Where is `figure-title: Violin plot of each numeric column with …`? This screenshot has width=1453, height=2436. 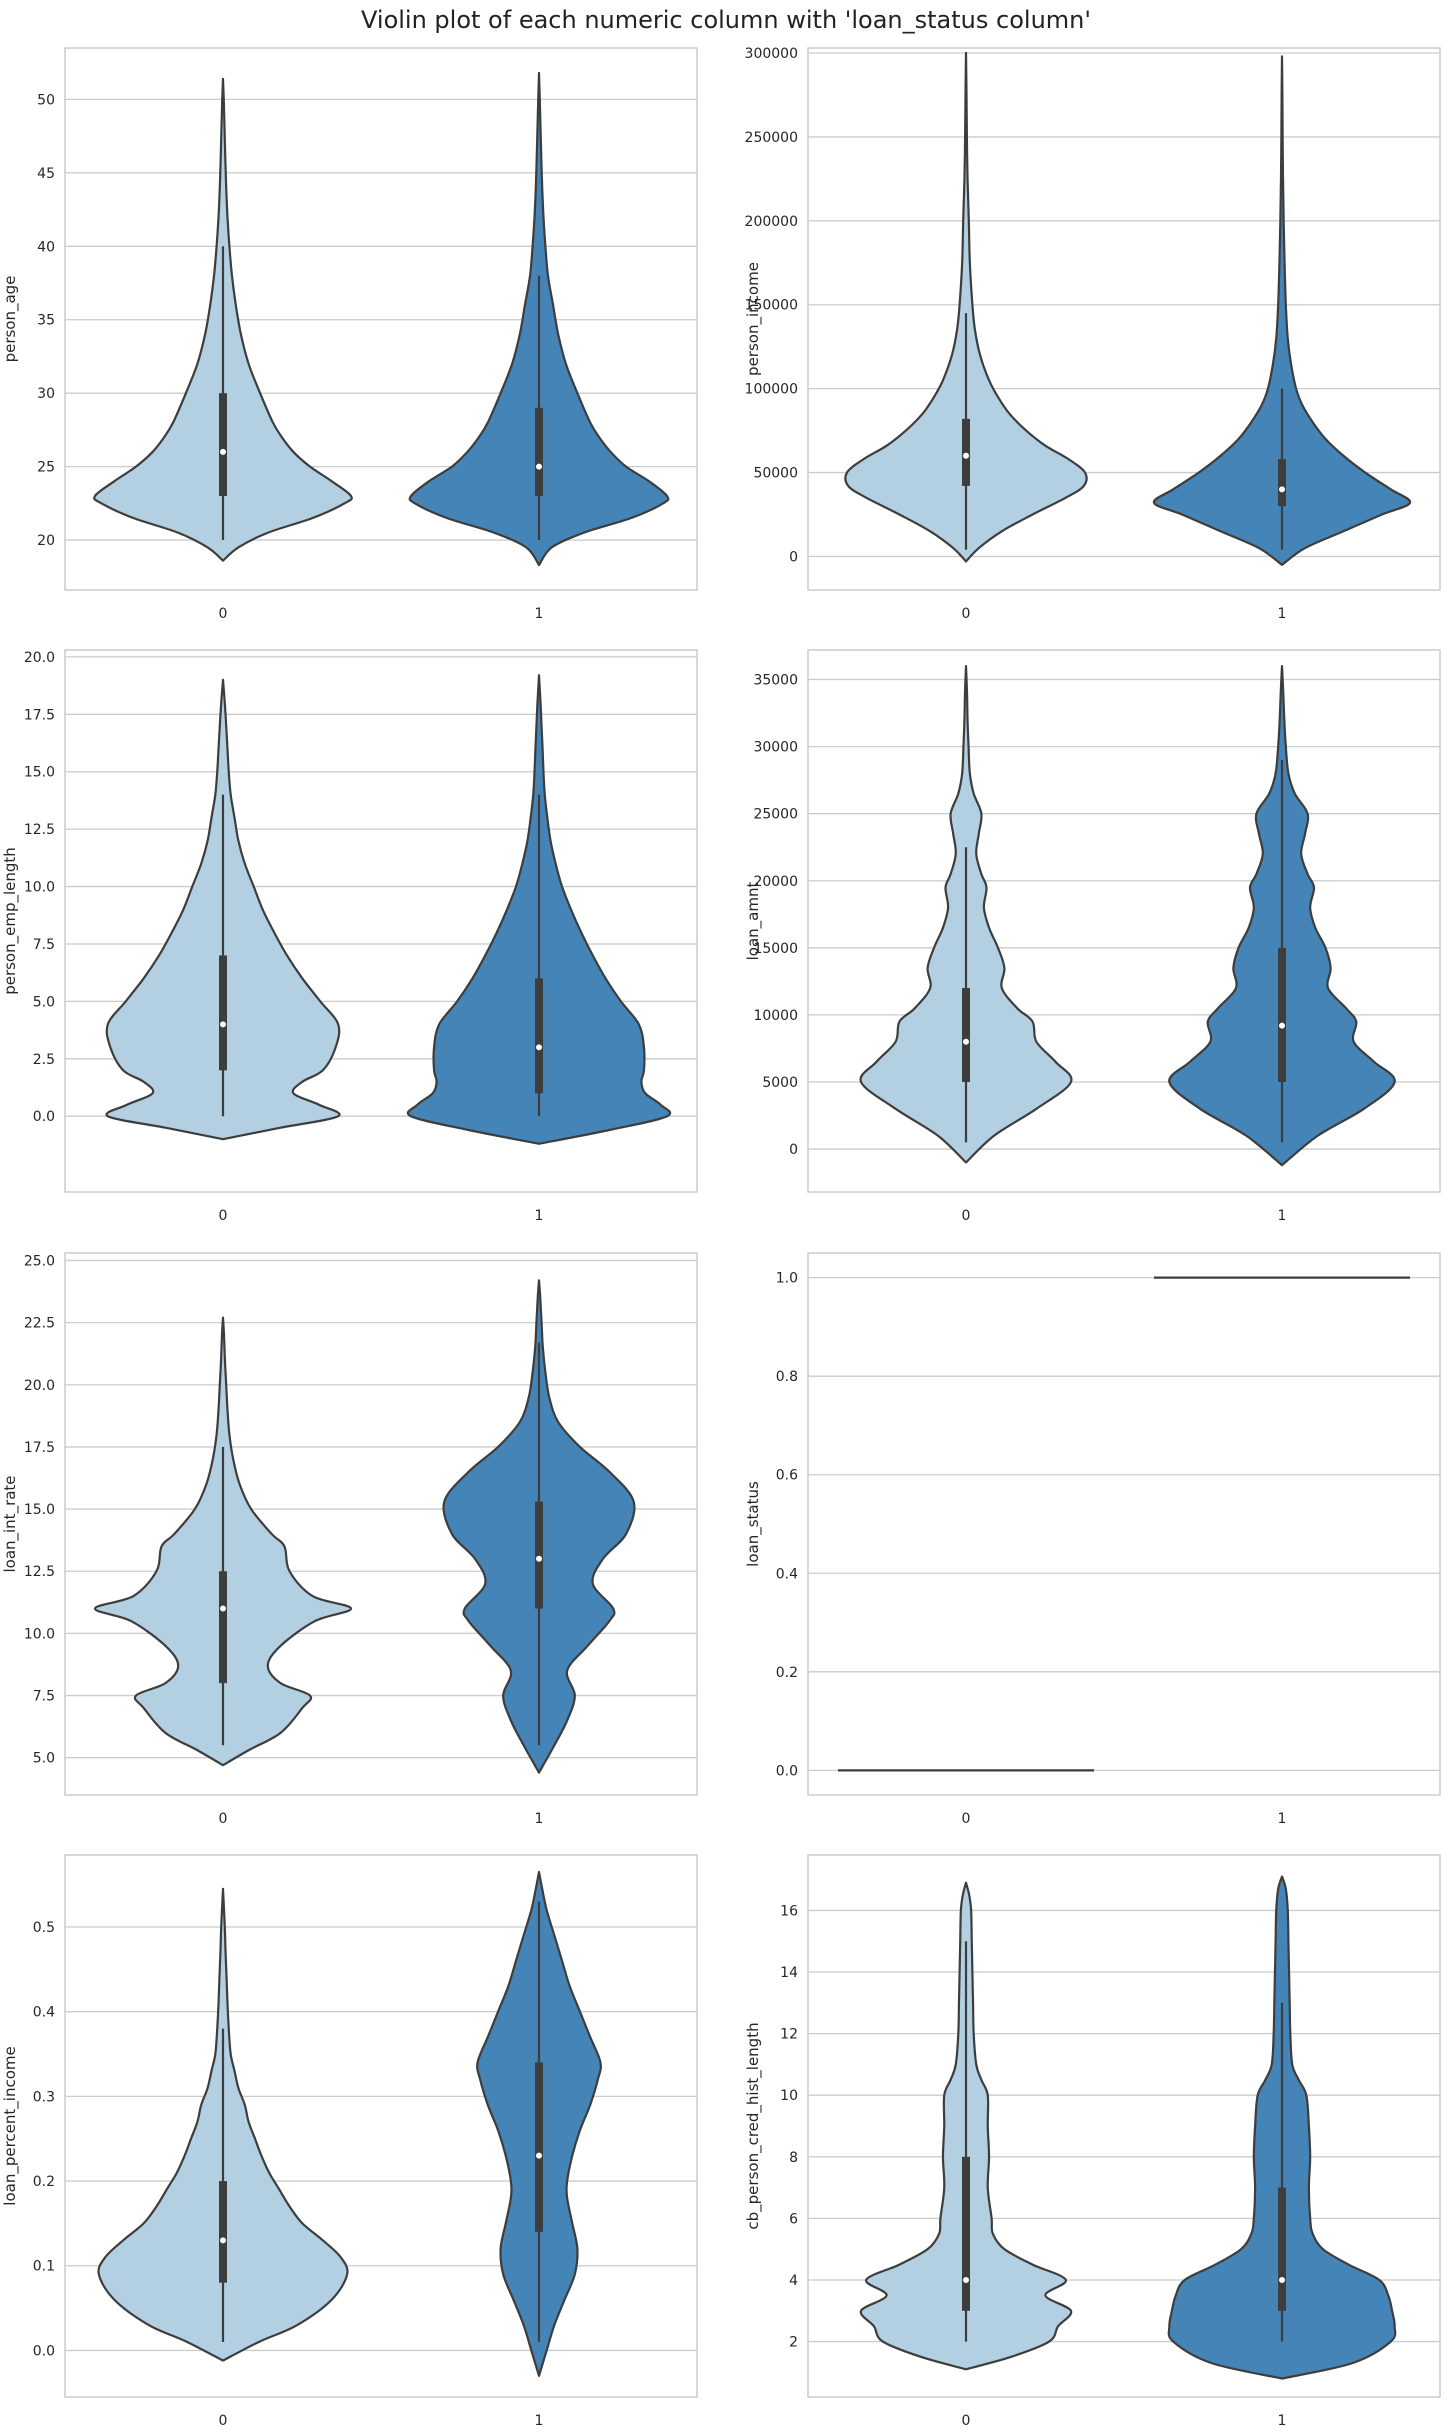
figure-title: Violin plot of each numeric column with … is located at coordinates (726, 20).